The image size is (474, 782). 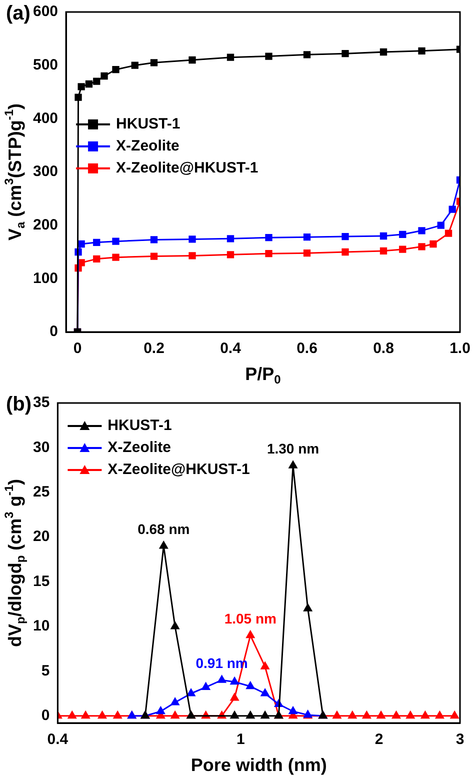 What do you see at coordinates (250, 618) in the screenshot?
I see `annotation: 1.05 nm` at bounding box center [250, 618].